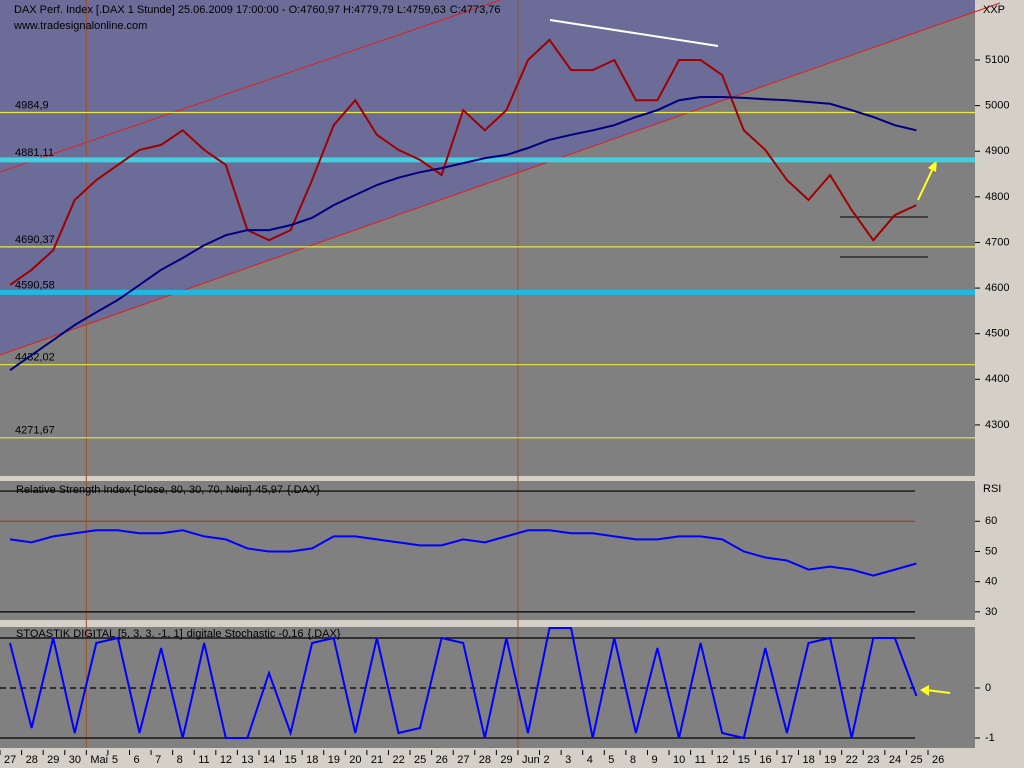  I want to click on y-tick-label: 4400, so click(997, 379).